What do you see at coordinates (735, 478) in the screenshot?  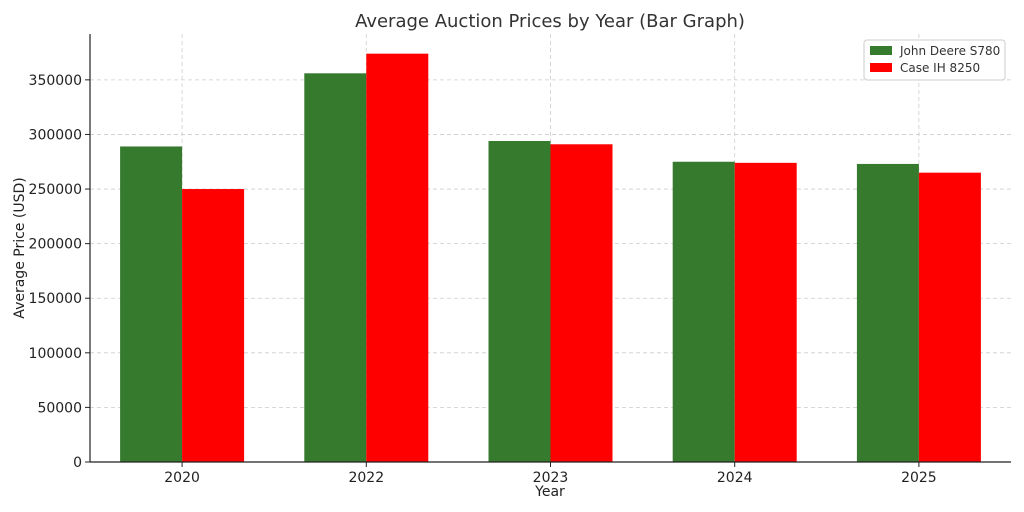 I see `x-tick-label: 2024` at bounding box center [735, 478].